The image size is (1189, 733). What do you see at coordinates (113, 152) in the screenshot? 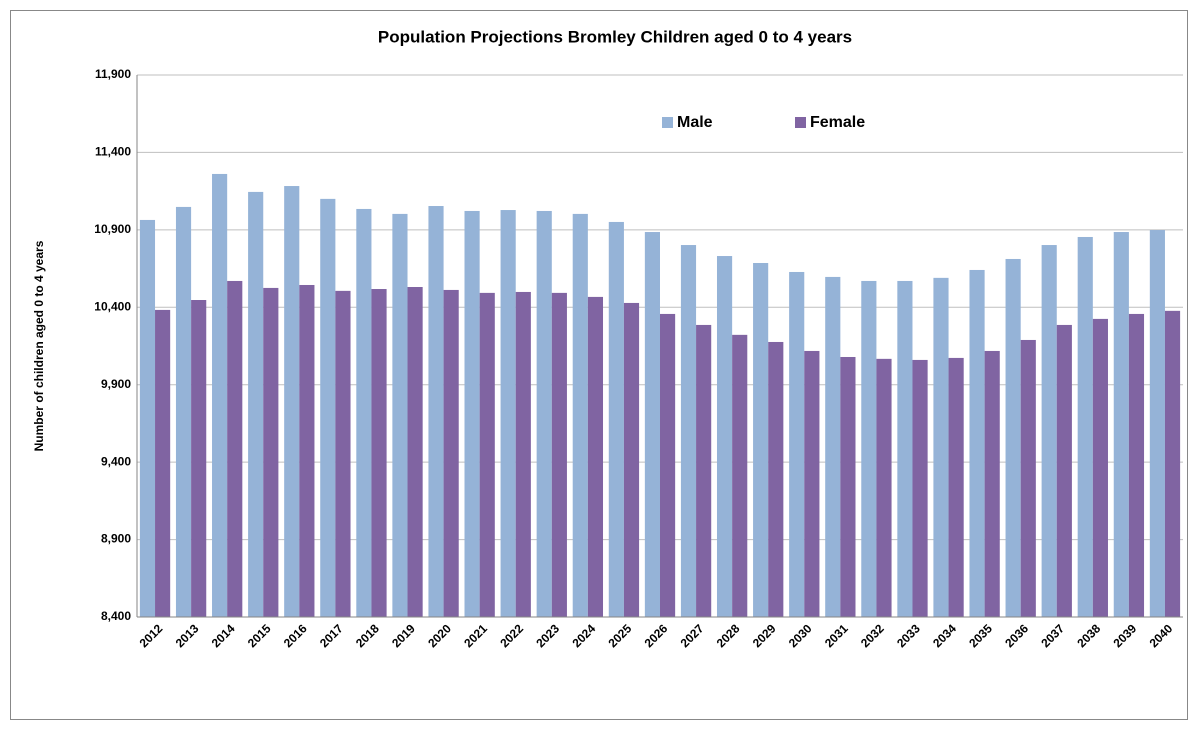
I see `y-tick-label: 11,400` at bounding box center [113, 152].